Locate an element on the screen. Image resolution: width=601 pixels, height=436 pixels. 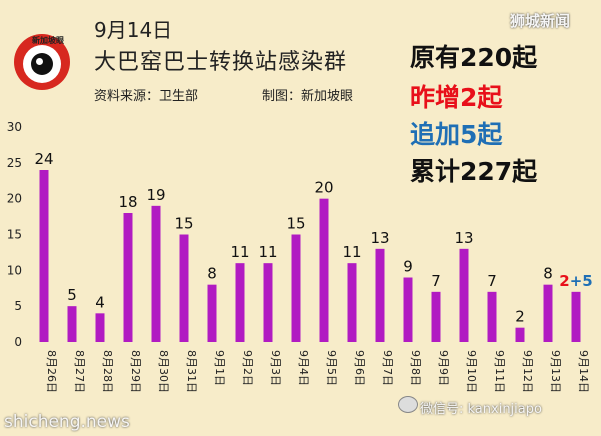
x-tick-label: 9月11日 is located at coordinates (499, 371).